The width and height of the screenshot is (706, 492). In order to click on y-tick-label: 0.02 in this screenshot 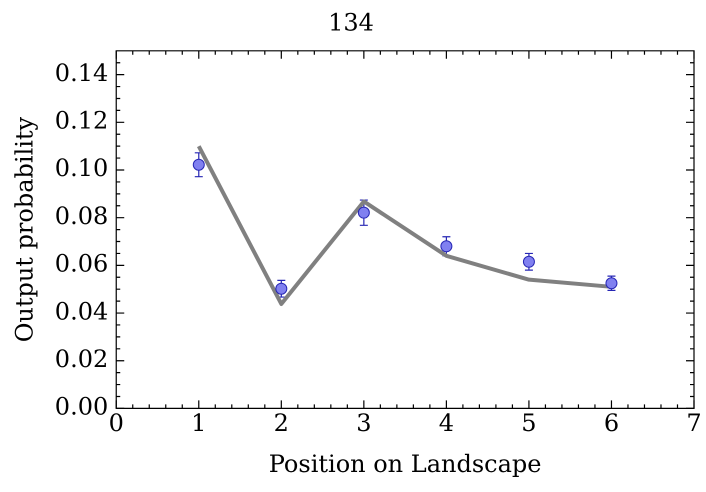, I will do `click(81, 358)`.